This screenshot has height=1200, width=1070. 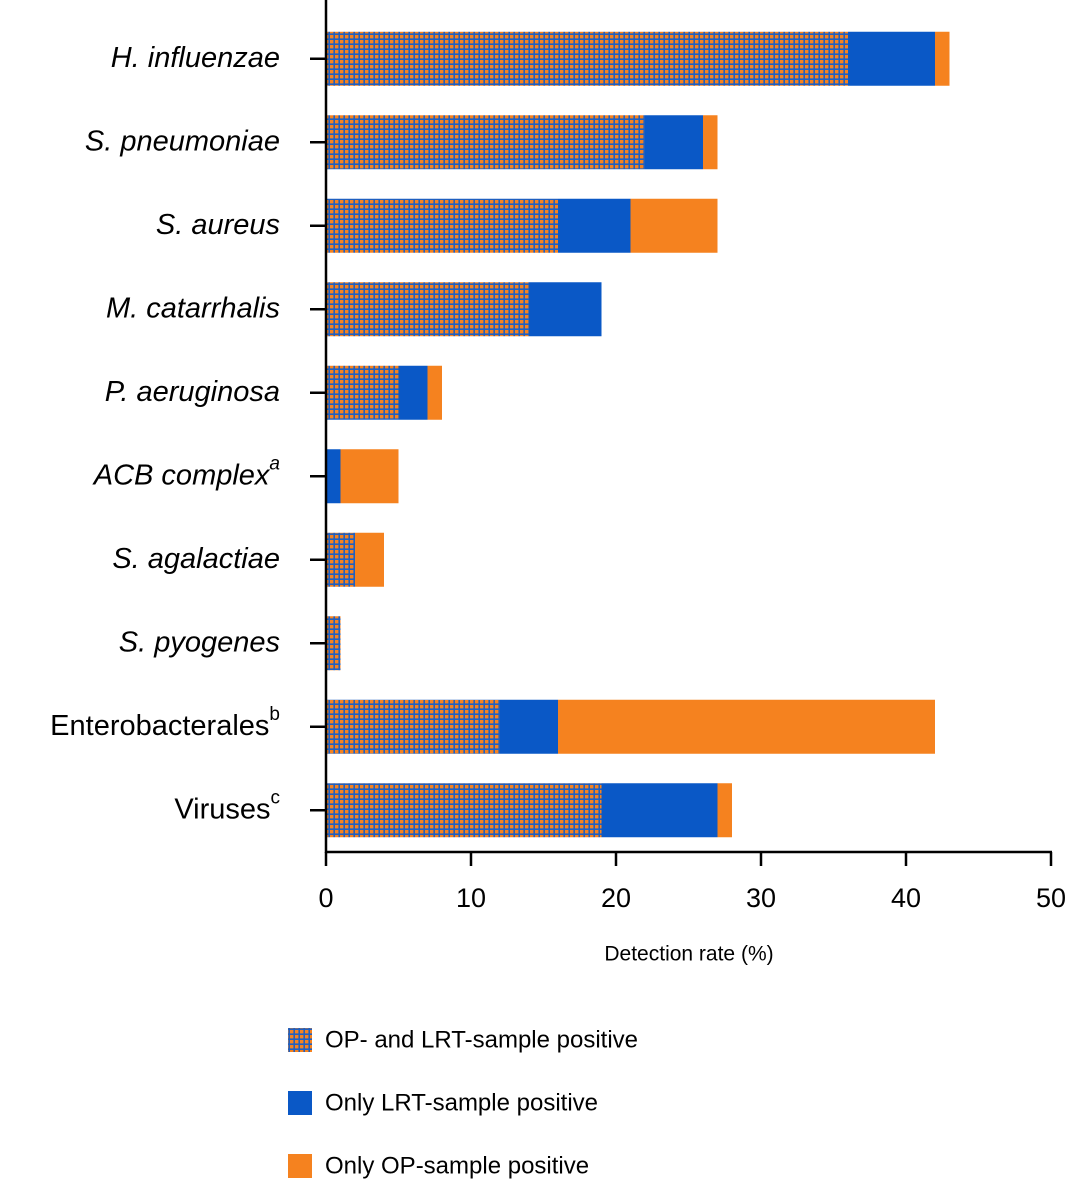 I want to click on category-name: H. influenzae, so click(x=195, y=57).